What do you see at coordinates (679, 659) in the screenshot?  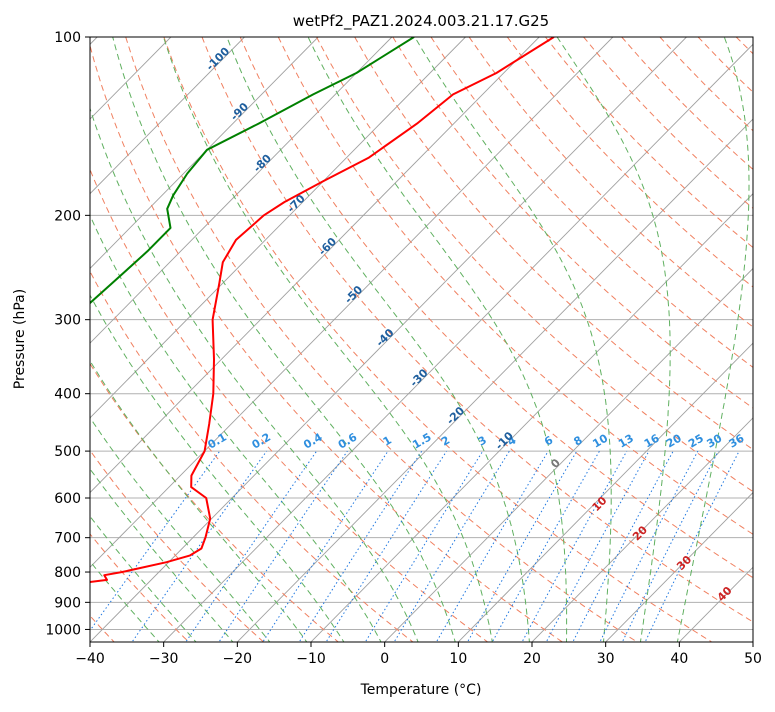 I see `x-tick-label: 40` at bounding box center [679, 659].